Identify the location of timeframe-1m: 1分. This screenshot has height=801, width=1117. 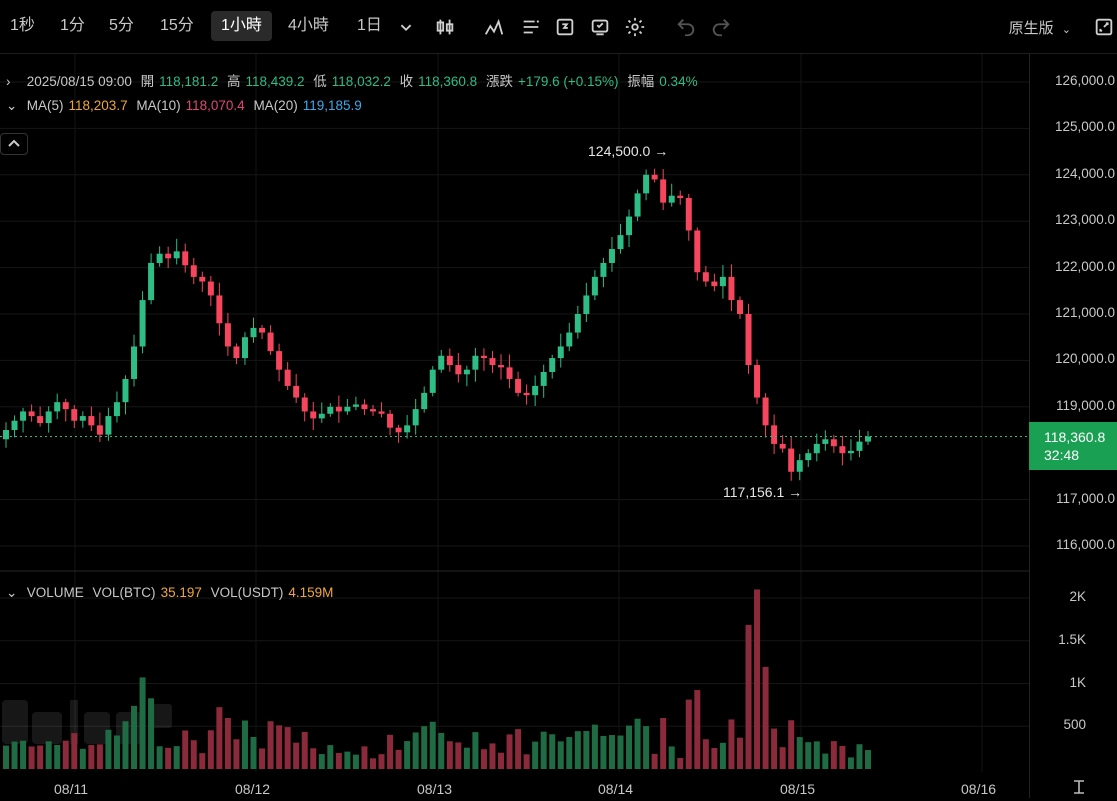
(72, 25).